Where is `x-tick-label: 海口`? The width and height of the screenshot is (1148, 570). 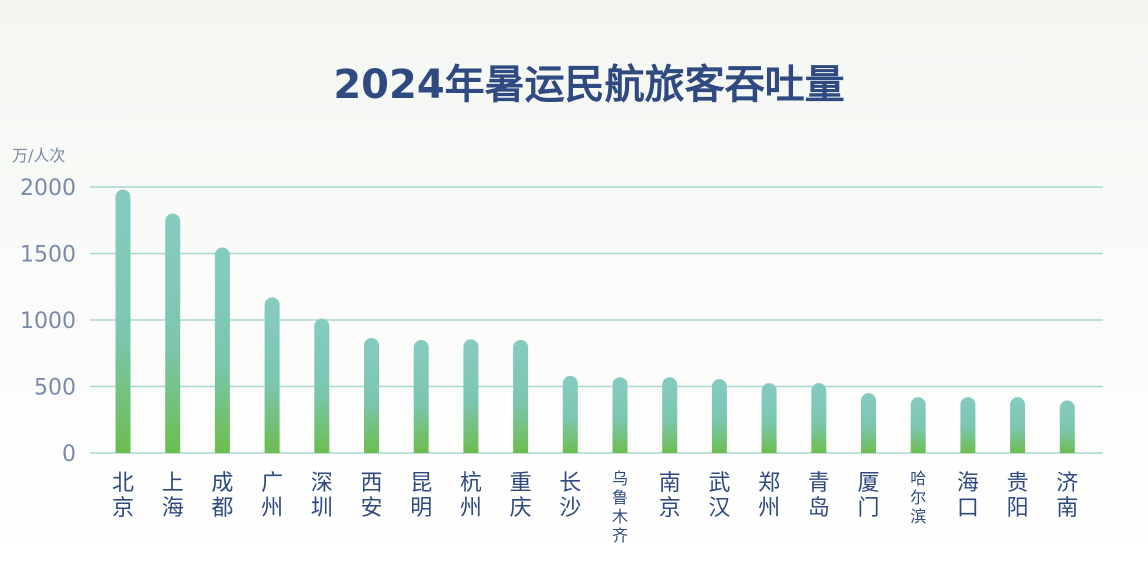 x-tick-label: 海口 is located at coordinates (968, 496).